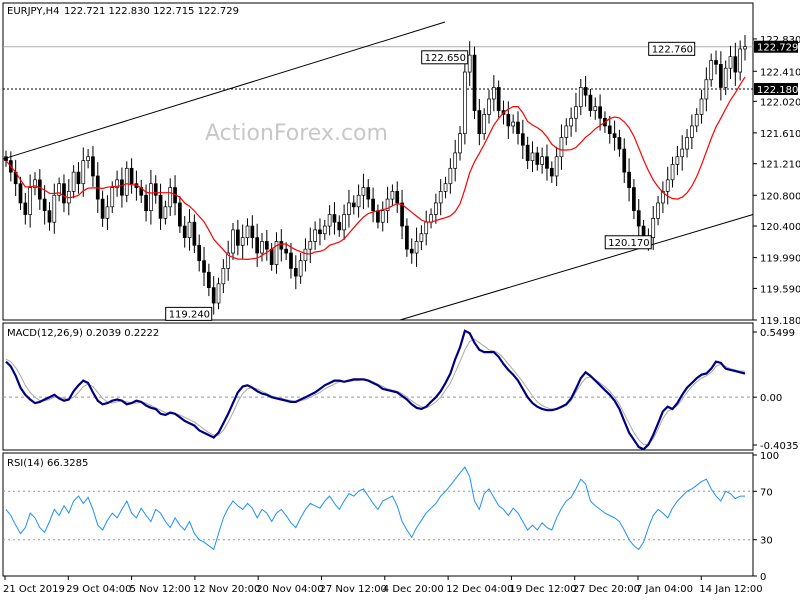  I want to click on rsi-y-tick-label: 30, so click(766, 541).